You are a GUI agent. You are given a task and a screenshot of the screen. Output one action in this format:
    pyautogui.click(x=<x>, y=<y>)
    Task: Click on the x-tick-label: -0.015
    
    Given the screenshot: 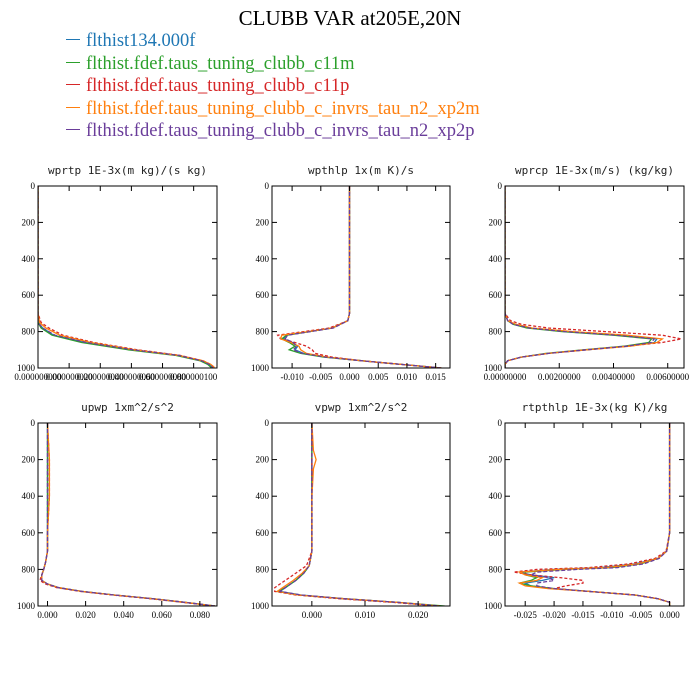 What is the action you would take?
    pyautogui.click(x=583, y=615)
    